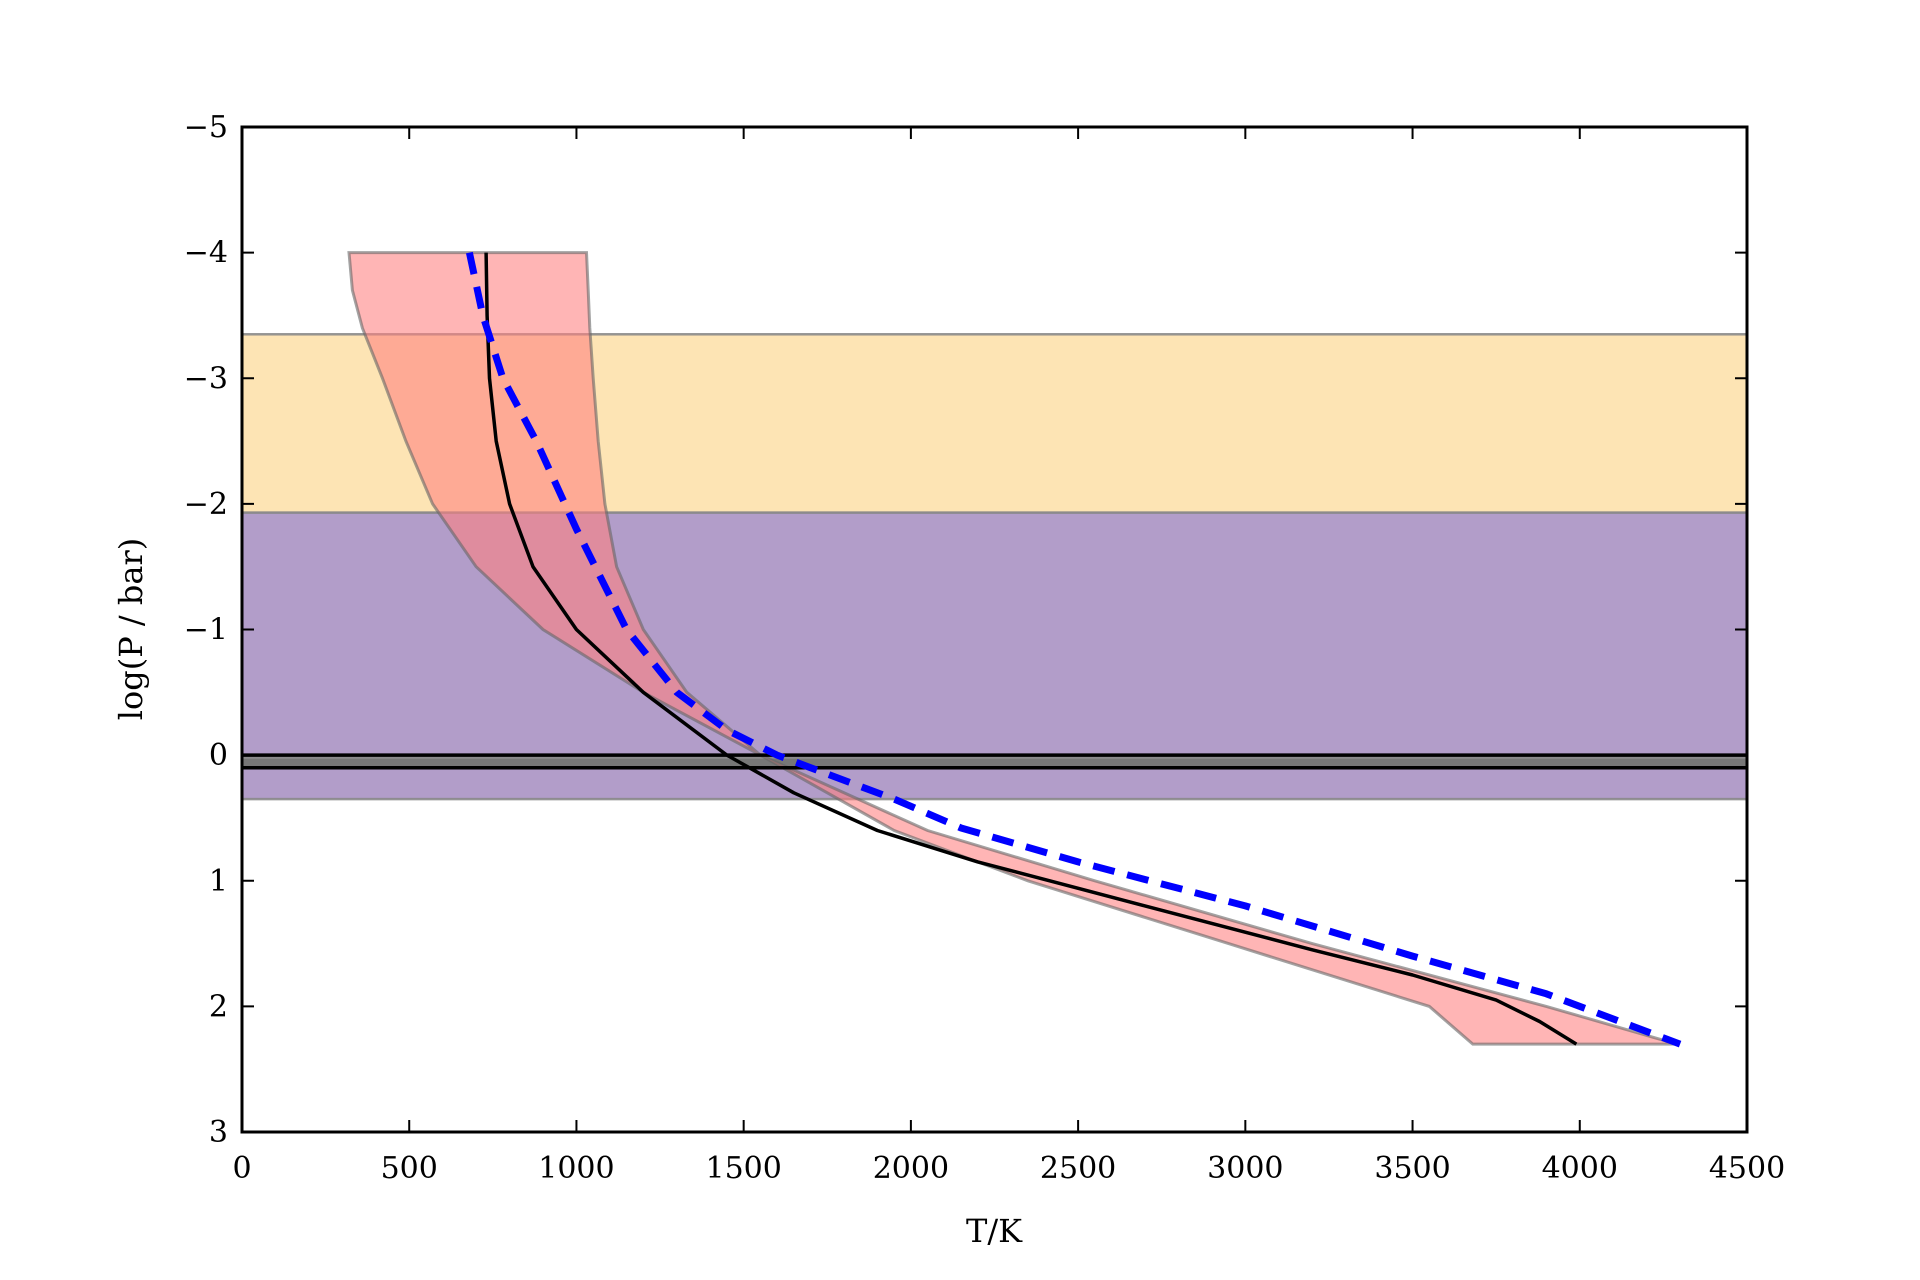 This screenshot has width=1920, height=1280. What do you see at coordinates (911, 1168) in the screenshot?
I see `x-tick-label: 2000` at bounding box center [911, 1168].